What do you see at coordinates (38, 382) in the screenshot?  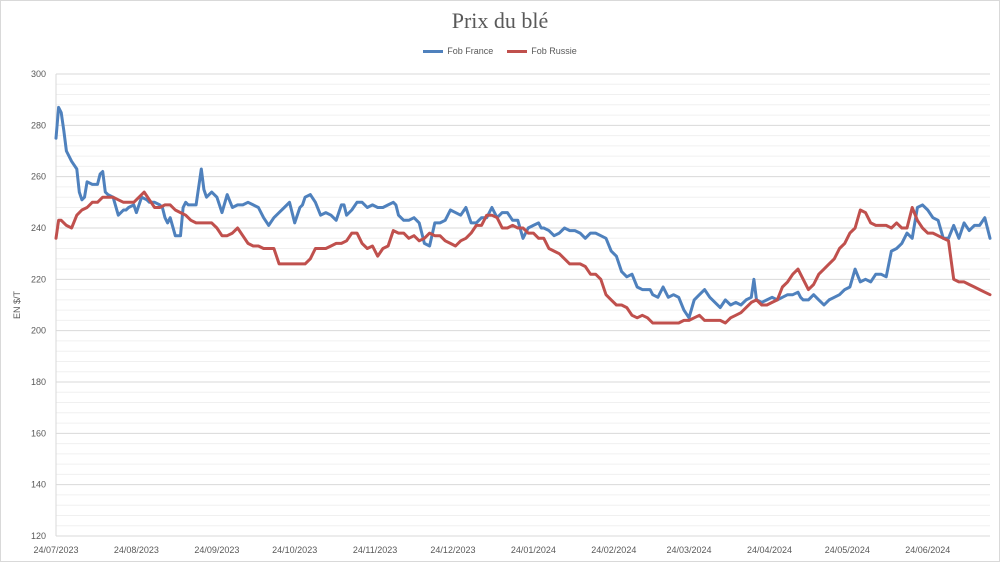 I see `y-tick-label: 180` at bounding box center [38, 382].